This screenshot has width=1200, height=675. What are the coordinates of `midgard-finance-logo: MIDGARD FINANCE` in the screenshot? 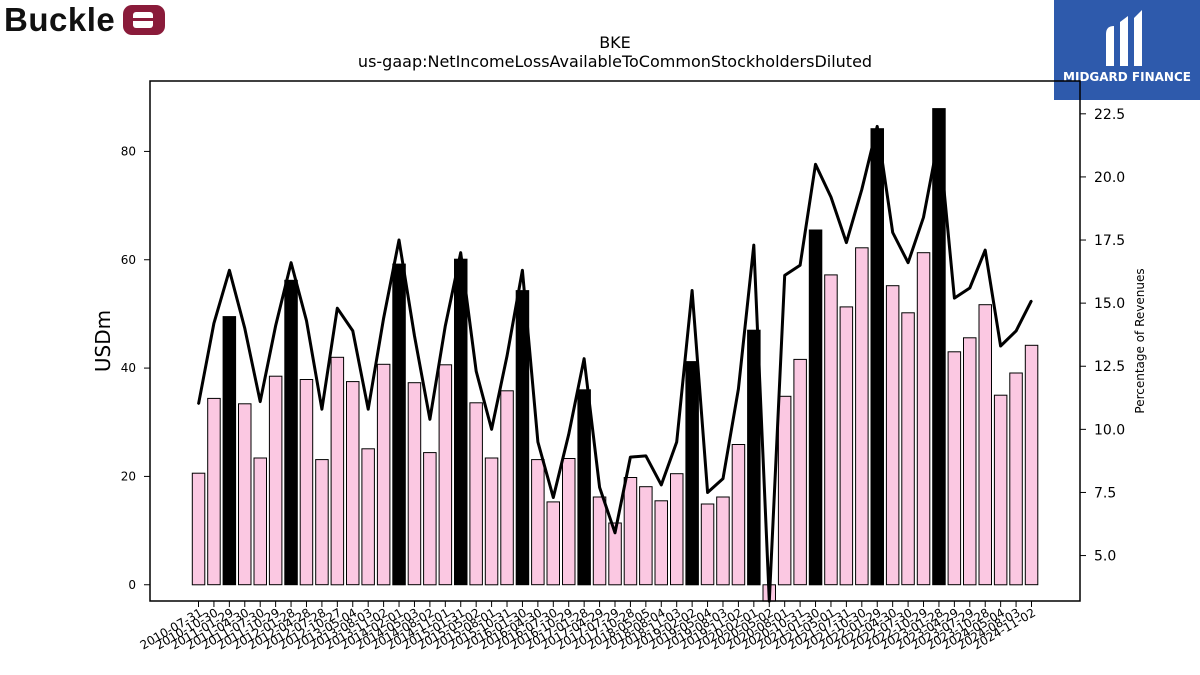 It's located at (1127, 50).